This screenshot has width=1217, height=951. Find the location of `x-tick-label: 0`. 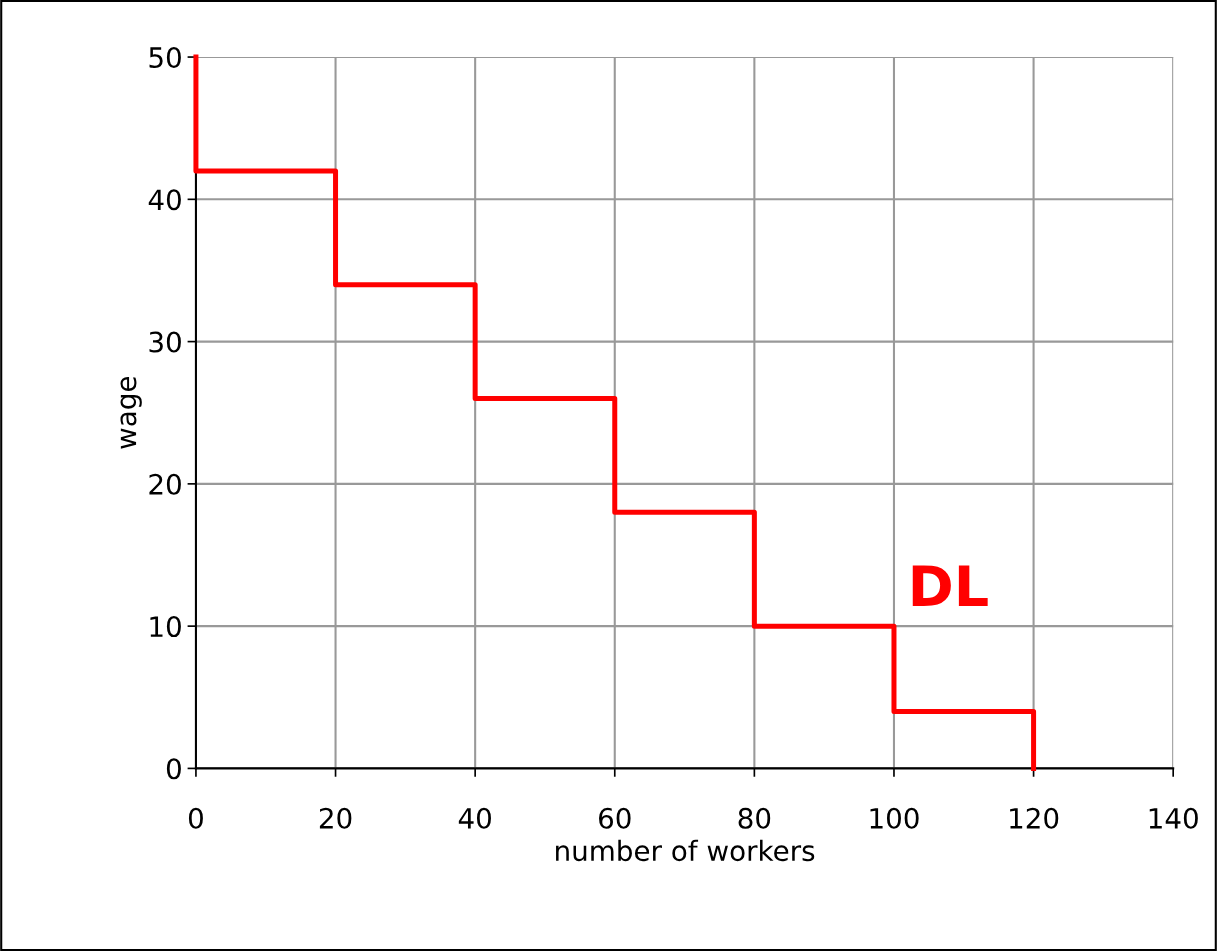

x-tick-label: 0 is located at coordinates (195, 818).